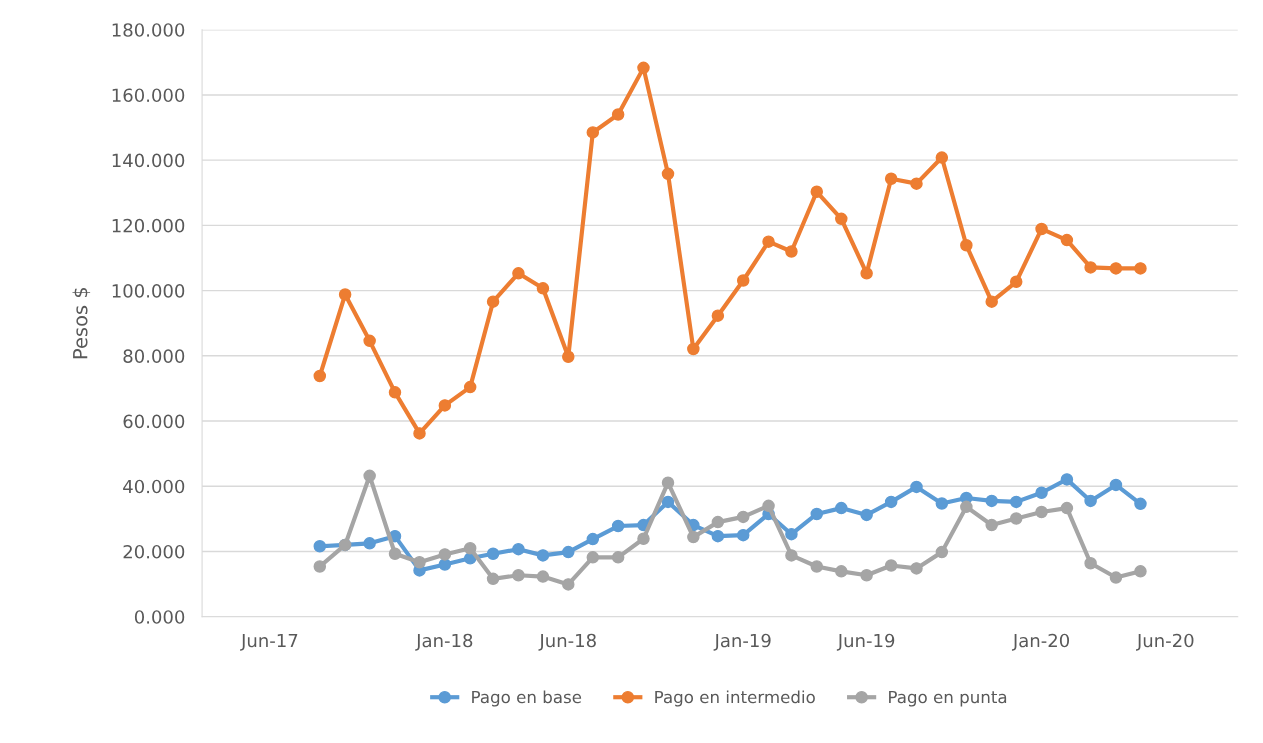 Image resolution: width=1263 pixels, height=743 pixels. What do you see at coordinates (148, 291) in the screenshot?
I see `y-tick-label: 100.000` at bounding box center [148, 291].